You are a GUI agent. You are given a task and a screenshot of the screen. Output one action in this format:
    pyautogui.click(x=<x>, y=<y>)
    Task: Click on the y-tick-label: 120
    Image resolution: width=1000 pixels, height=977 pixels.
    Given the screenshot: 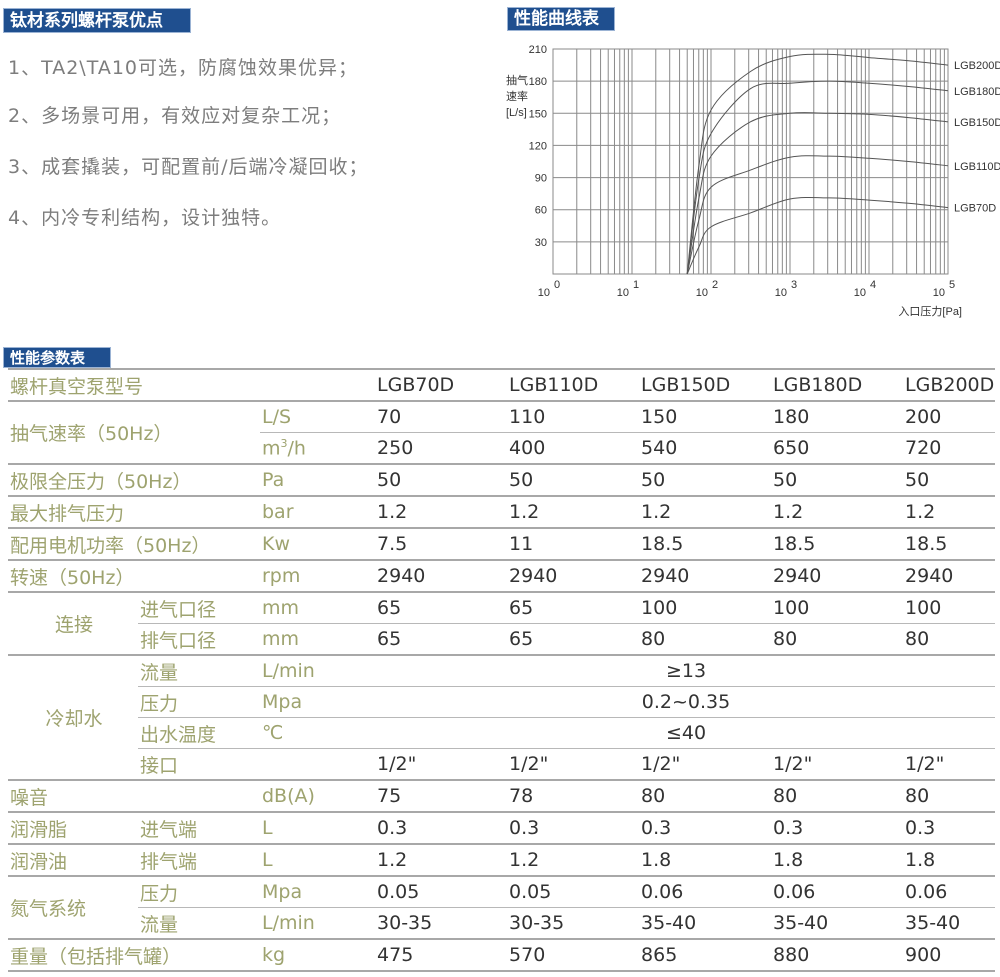 What is the action you would take?
    pyautogui.click(x=538, y=146)
    